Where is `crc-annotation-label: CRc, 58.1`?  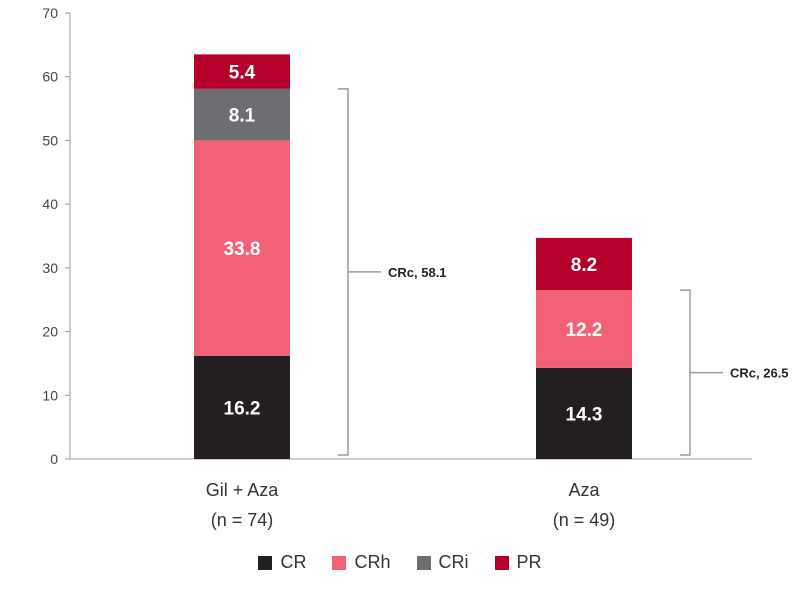
crc-annotation-label: CRc, 58.1 is located at coordinates (417, 272).